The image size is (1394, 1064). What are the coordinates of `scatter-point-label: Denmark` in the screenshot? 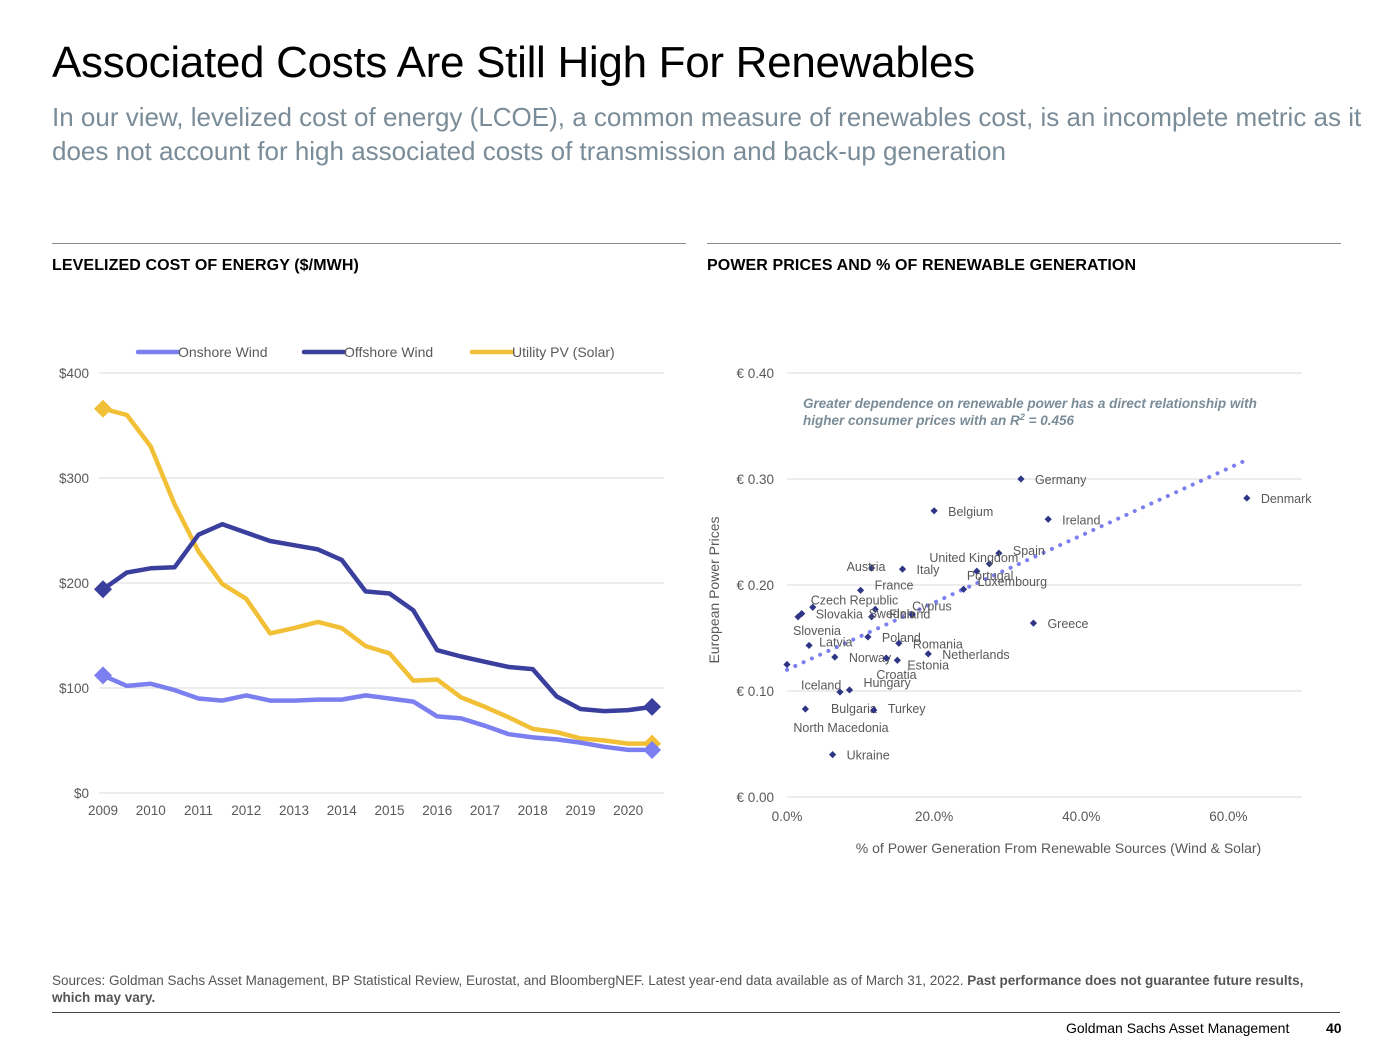 It's located at (1286, 499).